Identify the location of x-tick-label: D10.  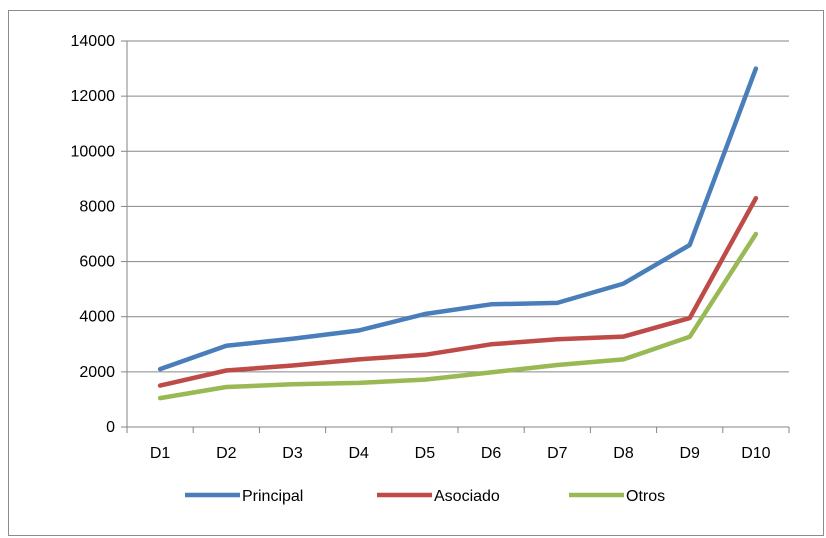
(755, 453).